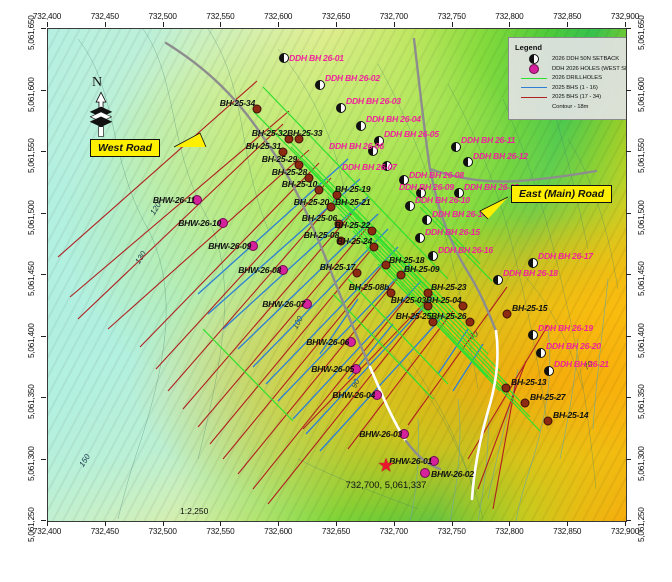 This screenshot has width=672, height=582. What do you see at coordinates (299, 184) in the screenshot?
I see `bh-label: BH-25-10` at bounding box center [299, 184].